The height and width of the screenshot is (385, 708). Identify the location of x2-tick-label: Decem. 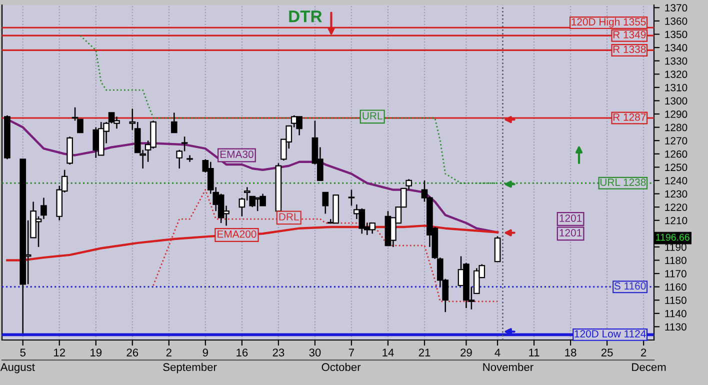
(649, 367).